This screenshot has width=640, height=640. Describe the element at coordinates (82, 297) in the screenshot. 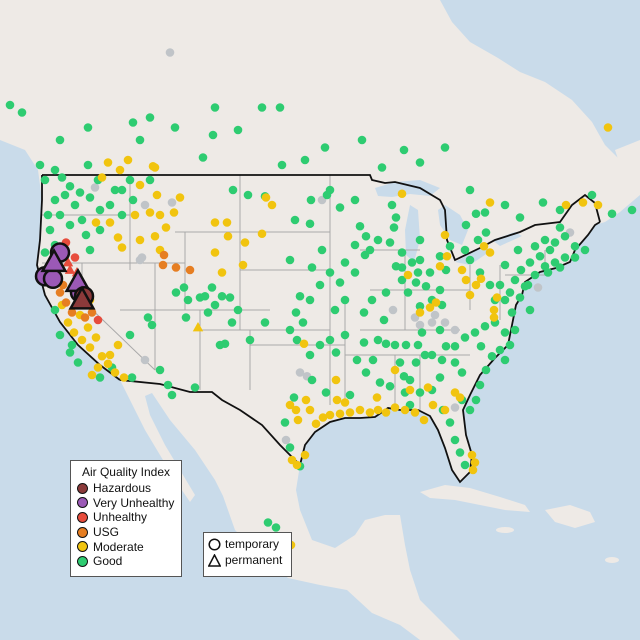

I see `site-hazardous-permanent` at that location.